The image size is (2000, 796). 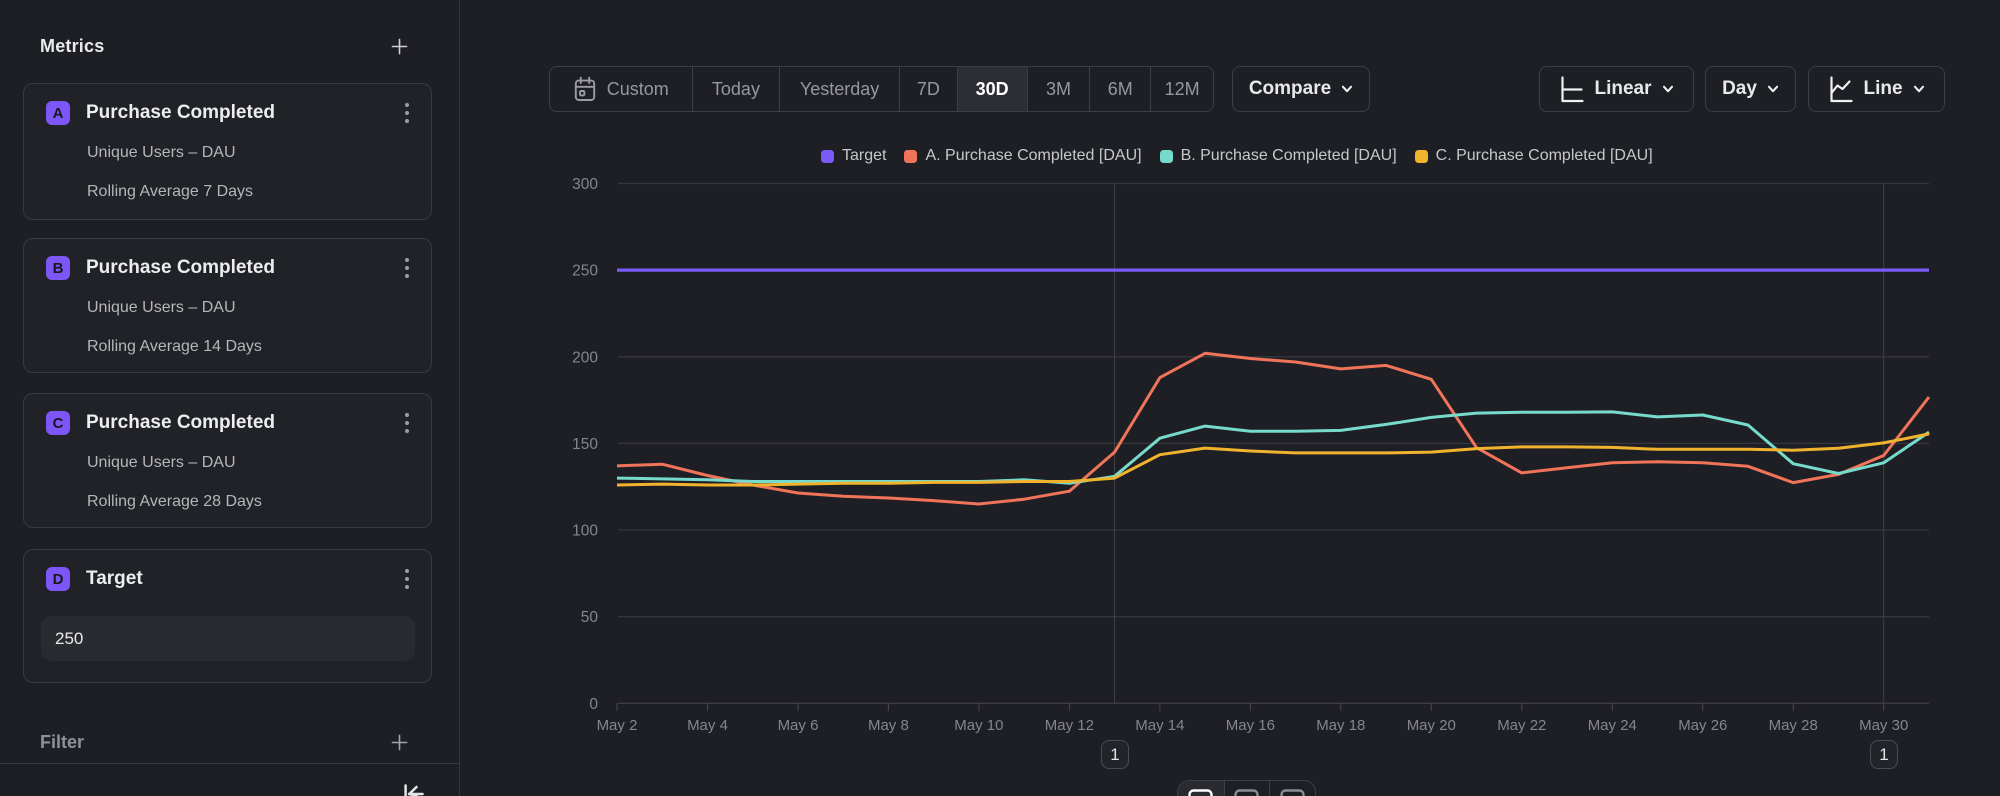 What do you see at coordinates (590, 617) in the screenshot?
I see `svg-text: 50` at bounding box center [590, 617].